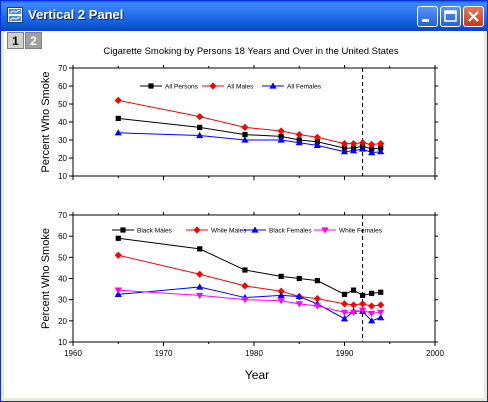 The height and width of the screenshot is (402, 488). I want to click on y-tick-label: 70, so click(62, 215).